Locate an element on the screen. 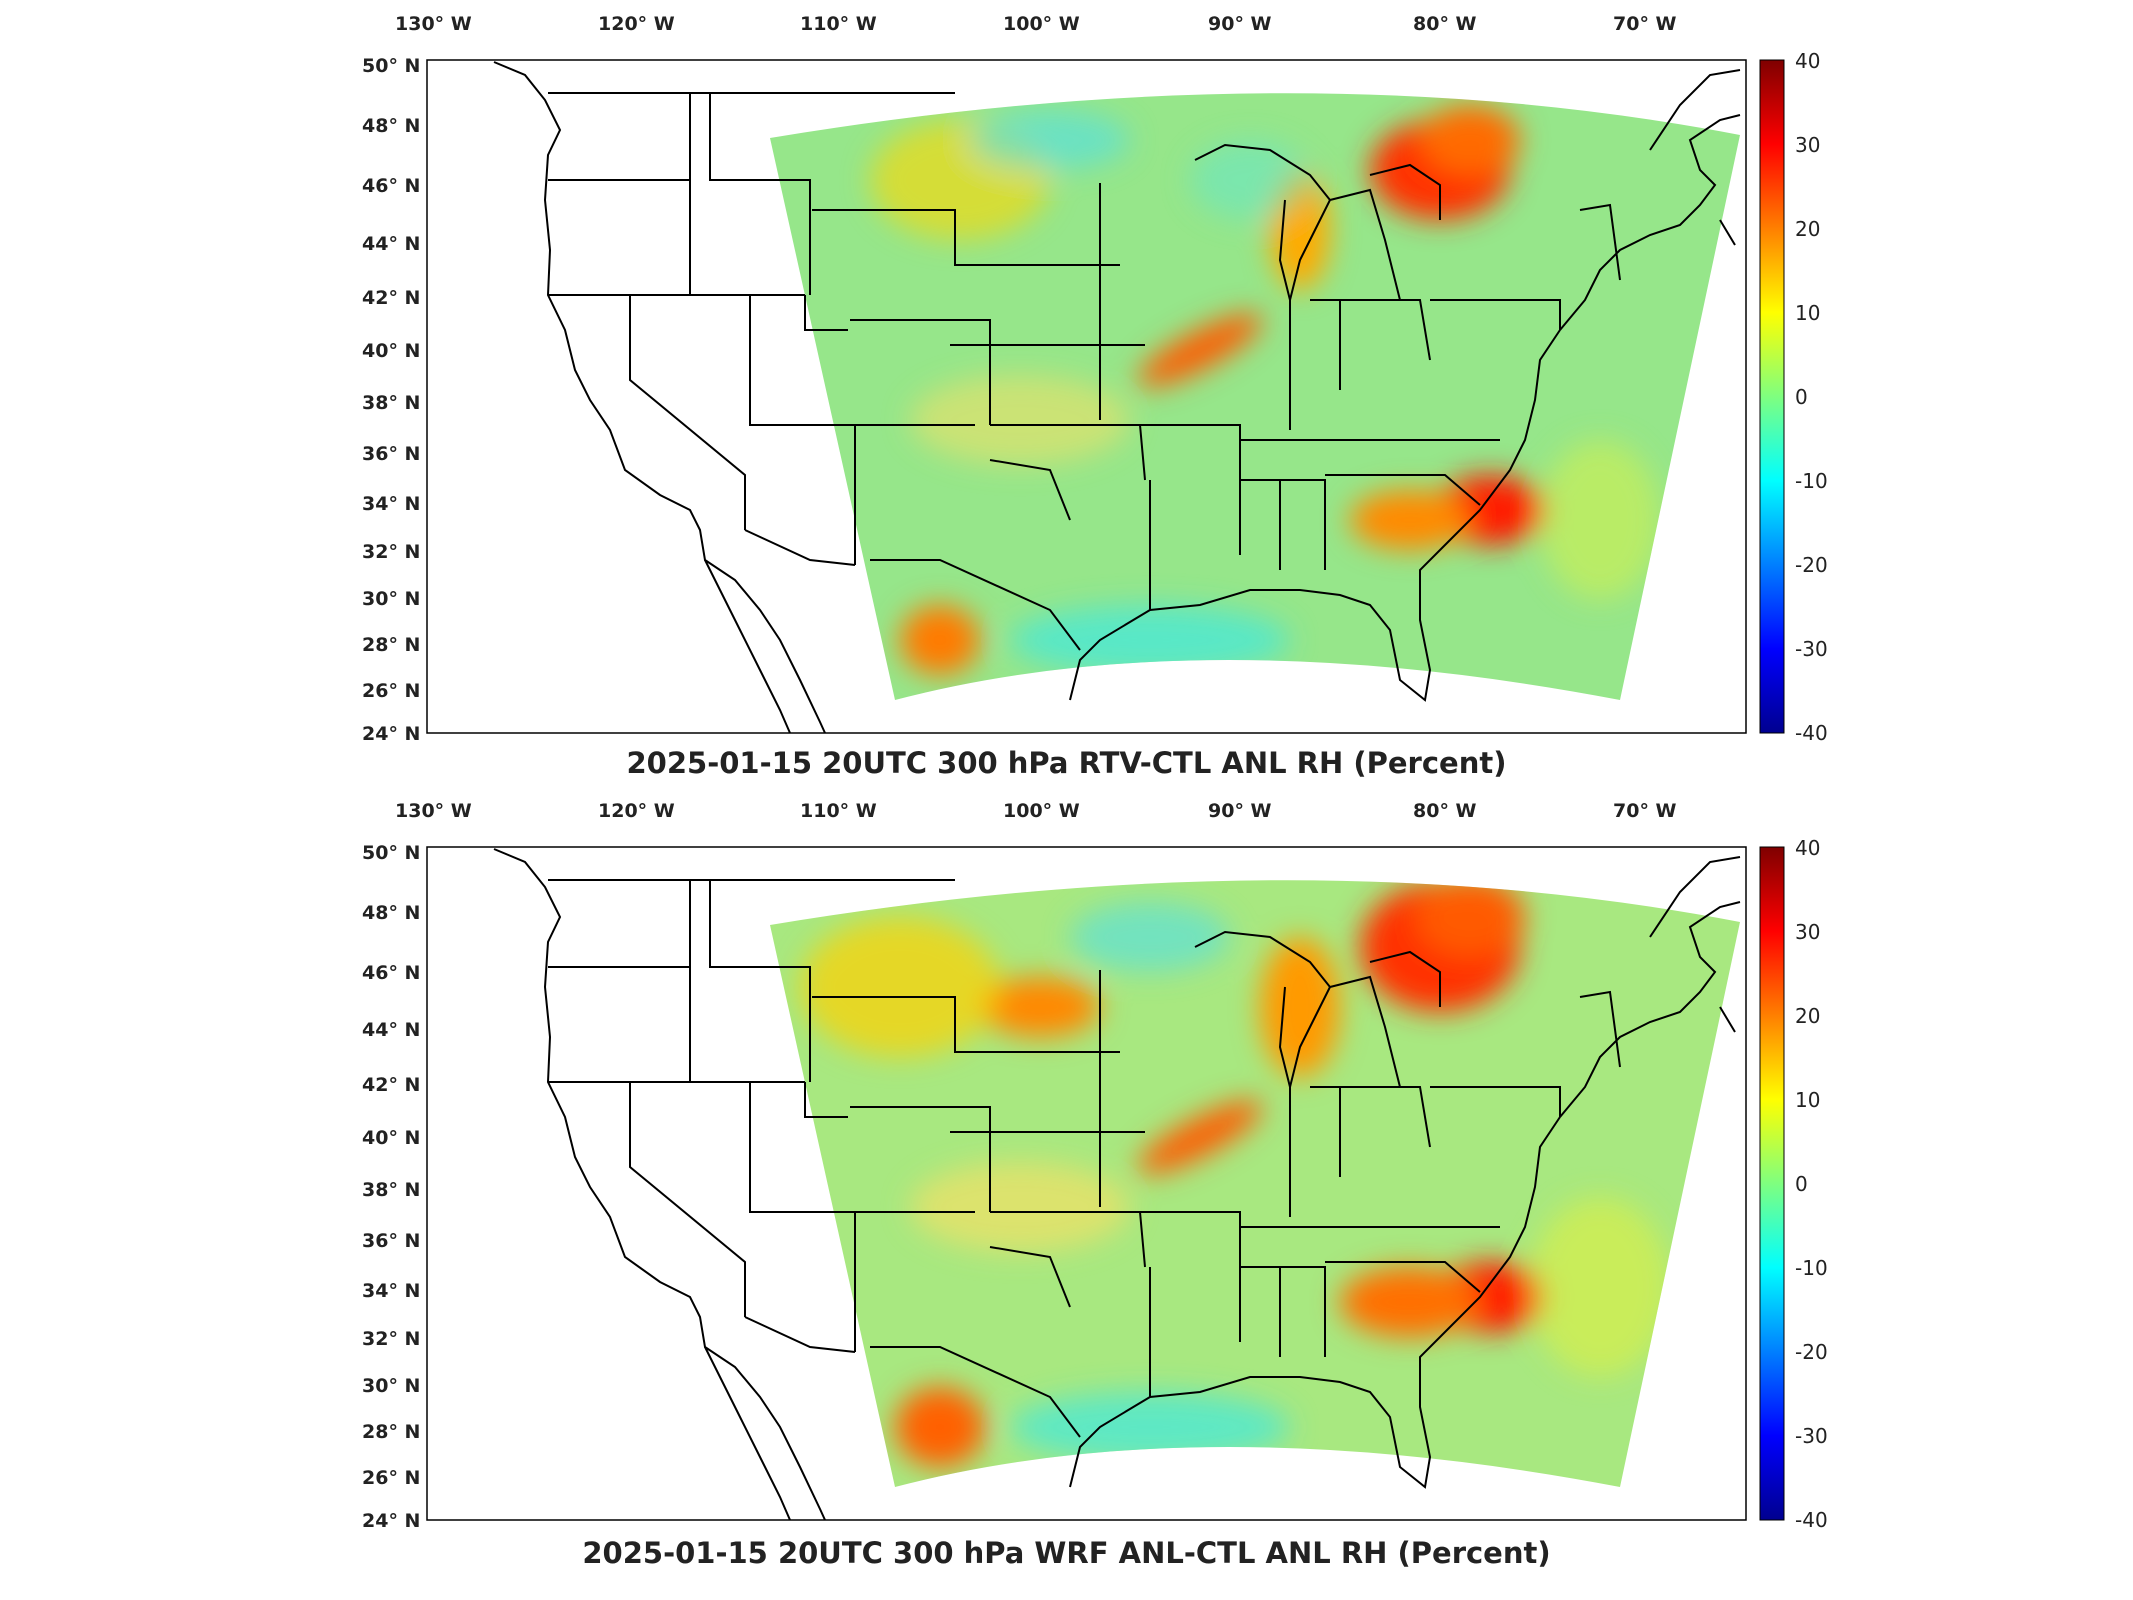 Image resolution: width=2133 pixels, height=1600 pixels. colorbar-tick-label: -10 is located at coordinates (1811, 1268).